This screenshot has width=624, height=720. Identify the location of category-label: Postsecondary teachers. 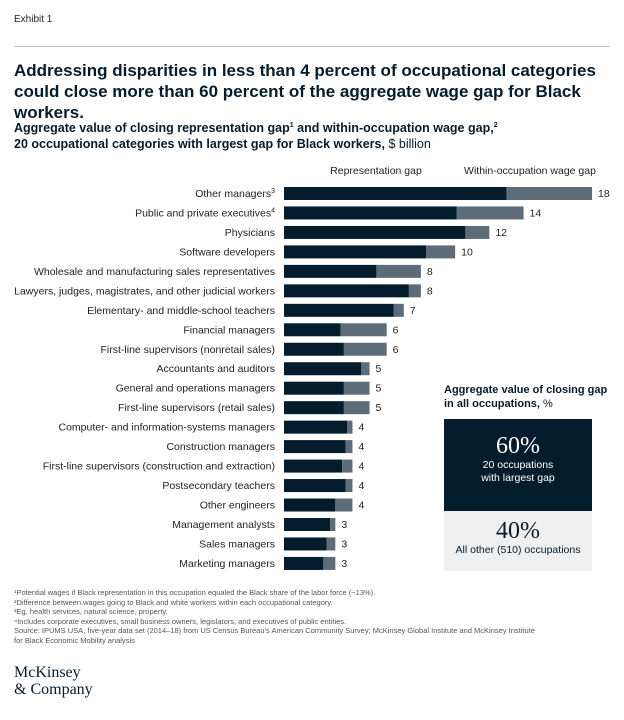
(218, 486).